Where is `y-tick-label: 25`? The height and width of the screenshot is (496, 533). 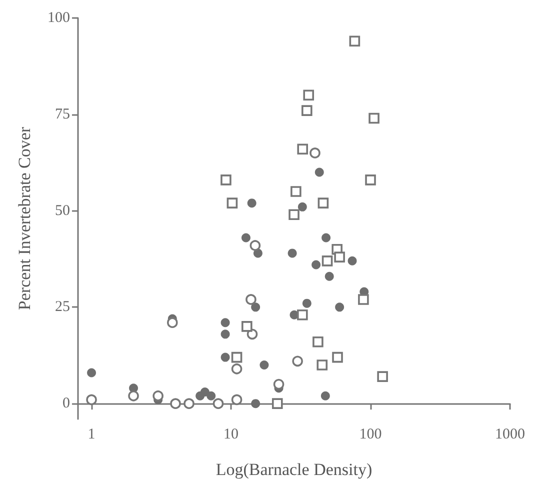
y-tick-label: 25 is located at coordinates (62, 307).